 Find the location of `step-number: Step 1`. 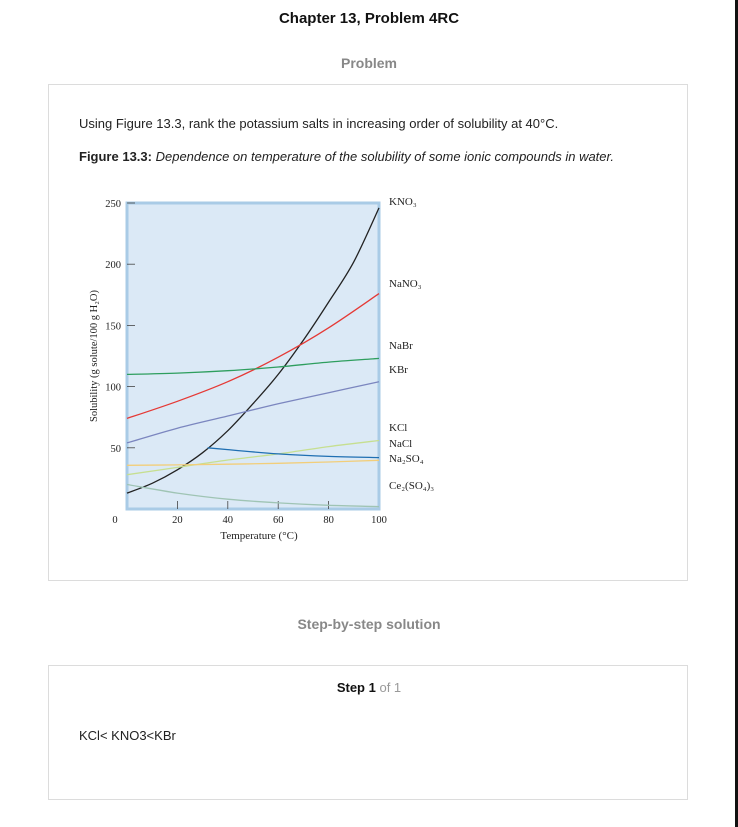

step-number: Step 1 is located at coordinates (356, 687).